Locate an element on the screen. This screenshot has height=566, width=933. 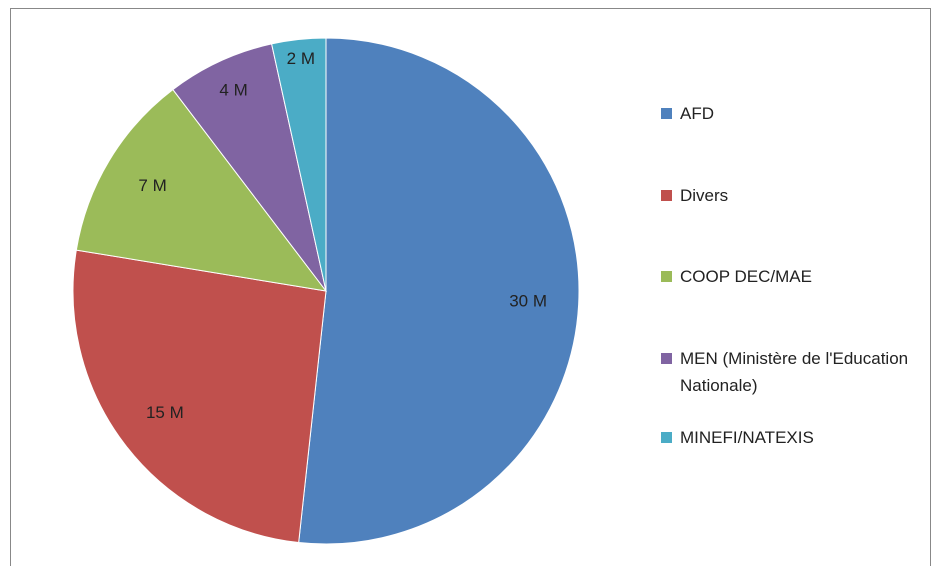
legend-label: AFD is located at coordinates (697, 113).